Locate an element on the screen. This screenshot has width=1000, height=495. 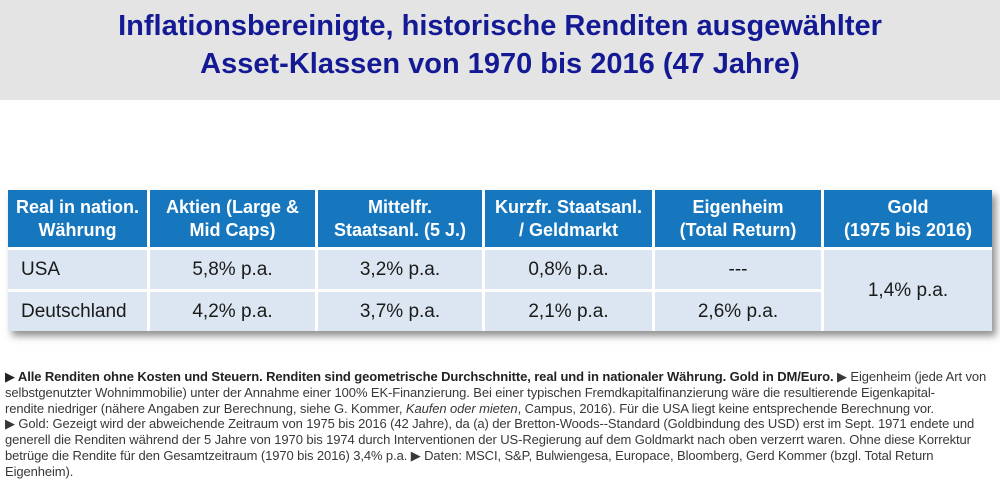
cell-gold-merged: 1,4% p.a. is located at coordinates (908, 290).